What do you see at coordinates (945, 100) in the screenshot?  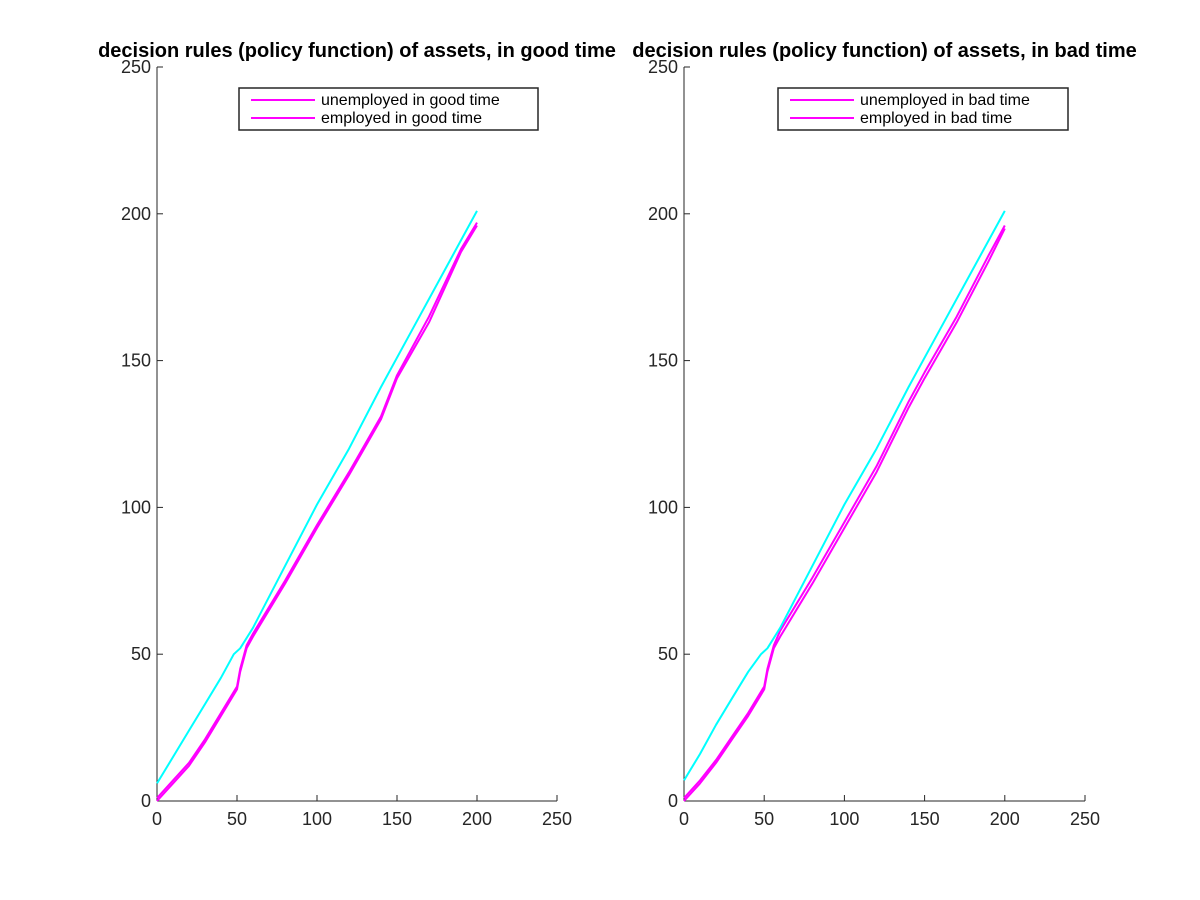 I see `legend-entry-label: unemployed in bad time` at bounding box center [945, 100].